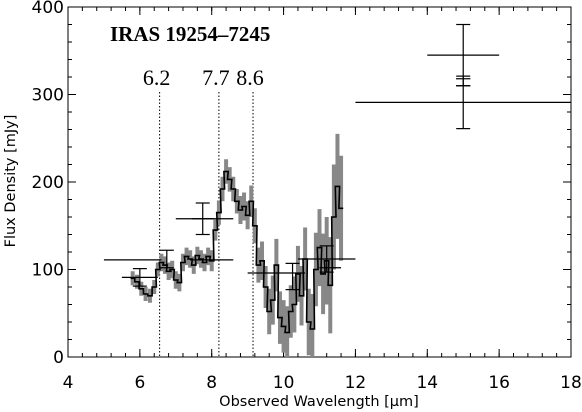  I want to click on feature-label: 6.2, so click(157, 77).